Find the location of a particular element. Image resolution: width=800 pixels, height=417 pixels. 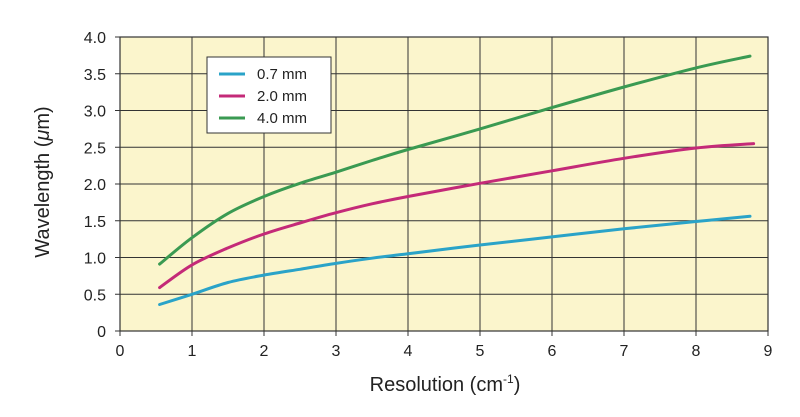

x-tick-label: 5 is located at coordinates (480, 351).